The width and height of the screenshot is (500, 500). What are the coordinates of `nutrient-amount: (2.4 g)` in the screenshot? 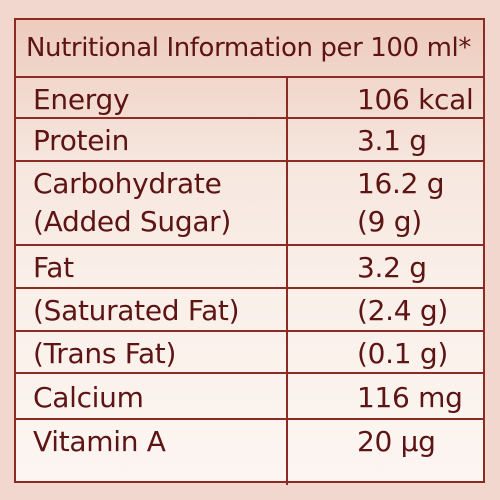 It's located at (402, 310).